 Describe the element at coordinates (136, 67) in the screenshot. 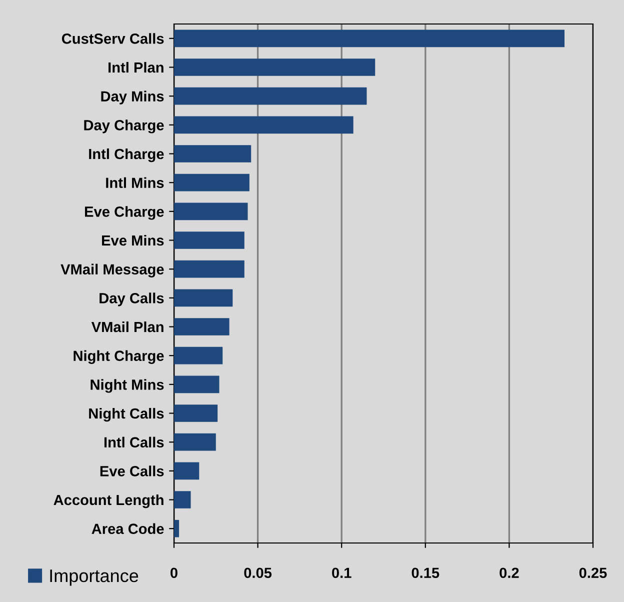

I see `y-tick-label: Intl Plan` at that location.